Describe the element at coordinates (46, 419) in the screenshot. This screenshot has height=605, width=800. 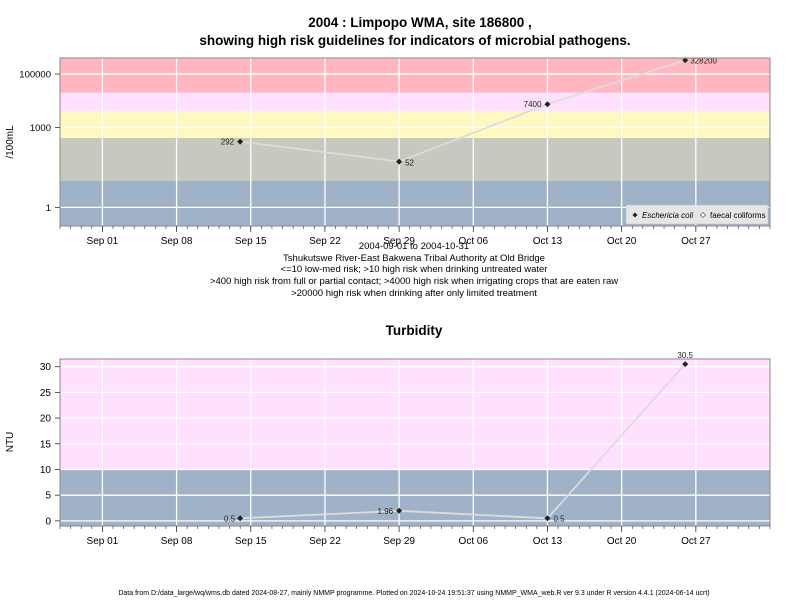
I see `turbidity-ytick-label-4: 20` at that location.